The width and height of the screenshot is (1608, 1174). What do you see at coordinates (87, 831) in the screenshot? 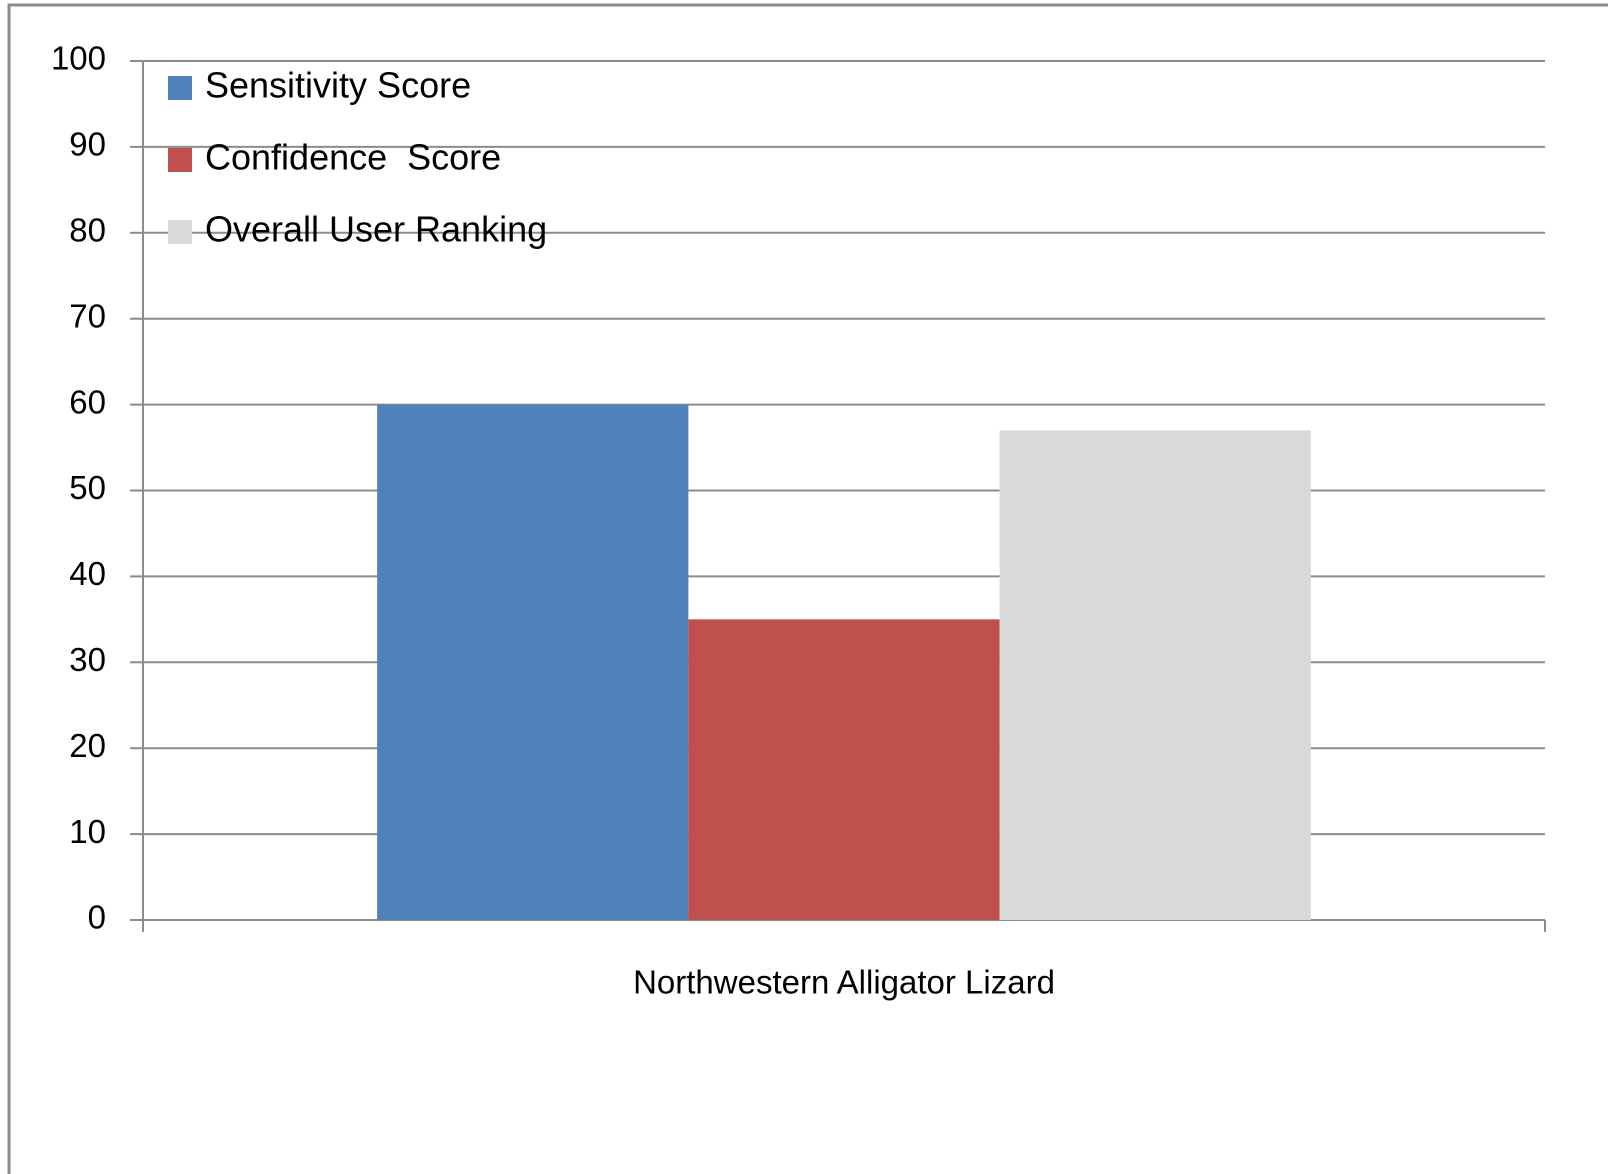
I see `y-tick-label: 10` at bounding box center [87, 831].